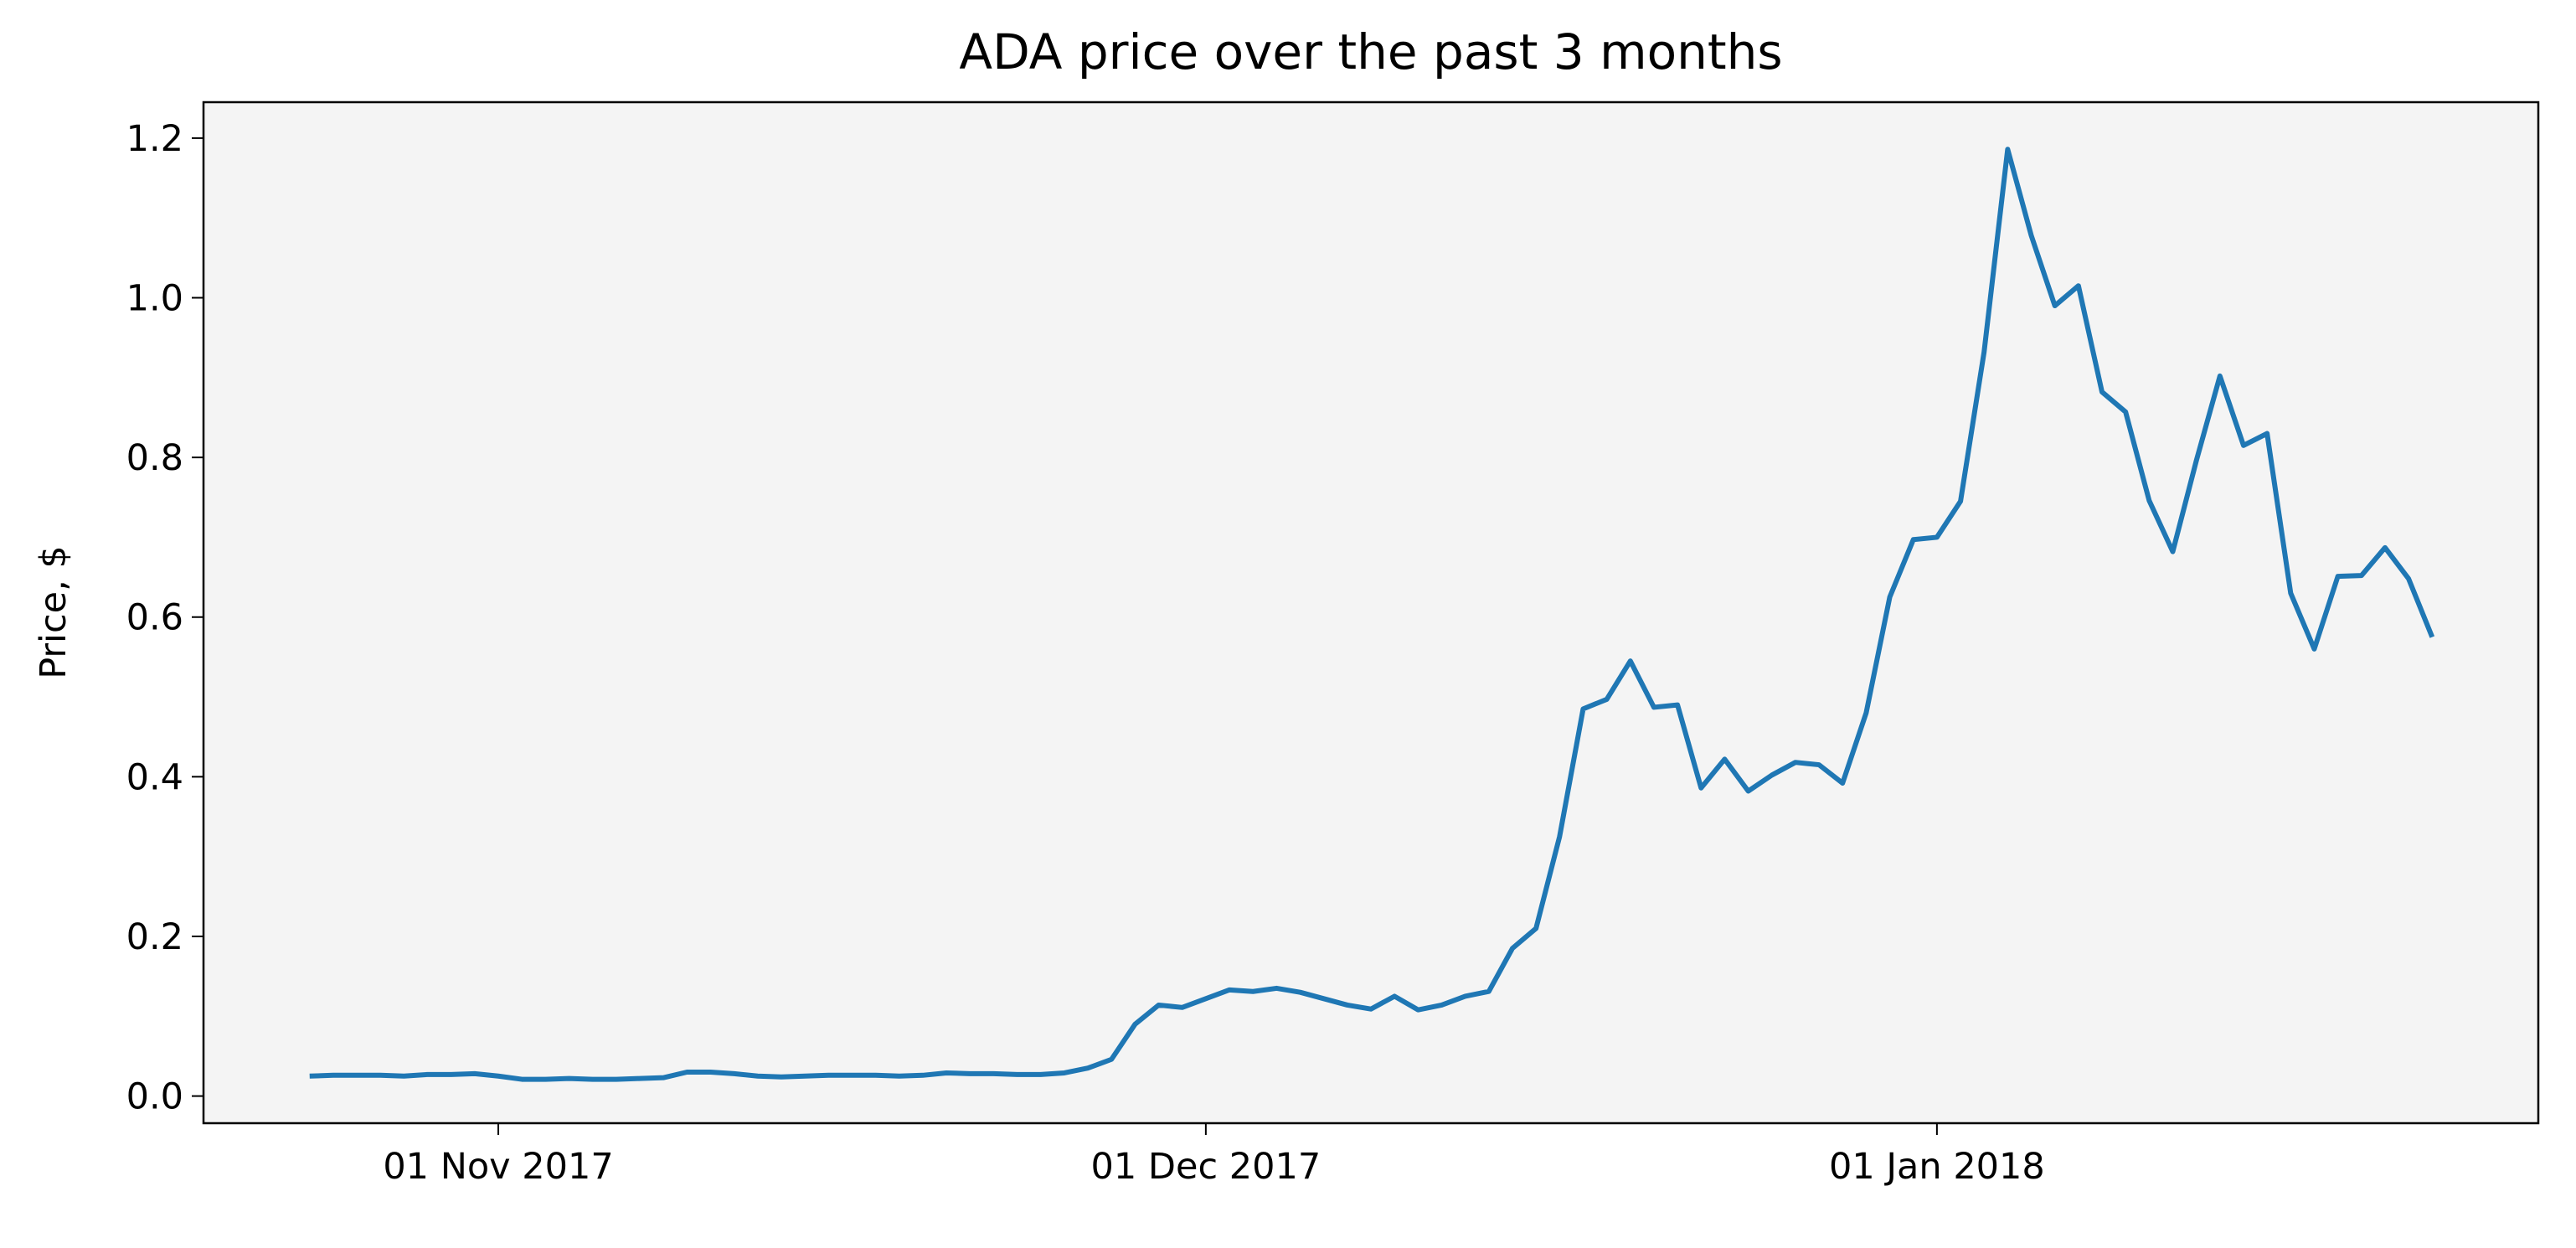 This screenshot has width=2576, height=1248. Describe the element at coordinates (154, 458) in the screenshot. I see `y-tick-label: 0.8` at that location.